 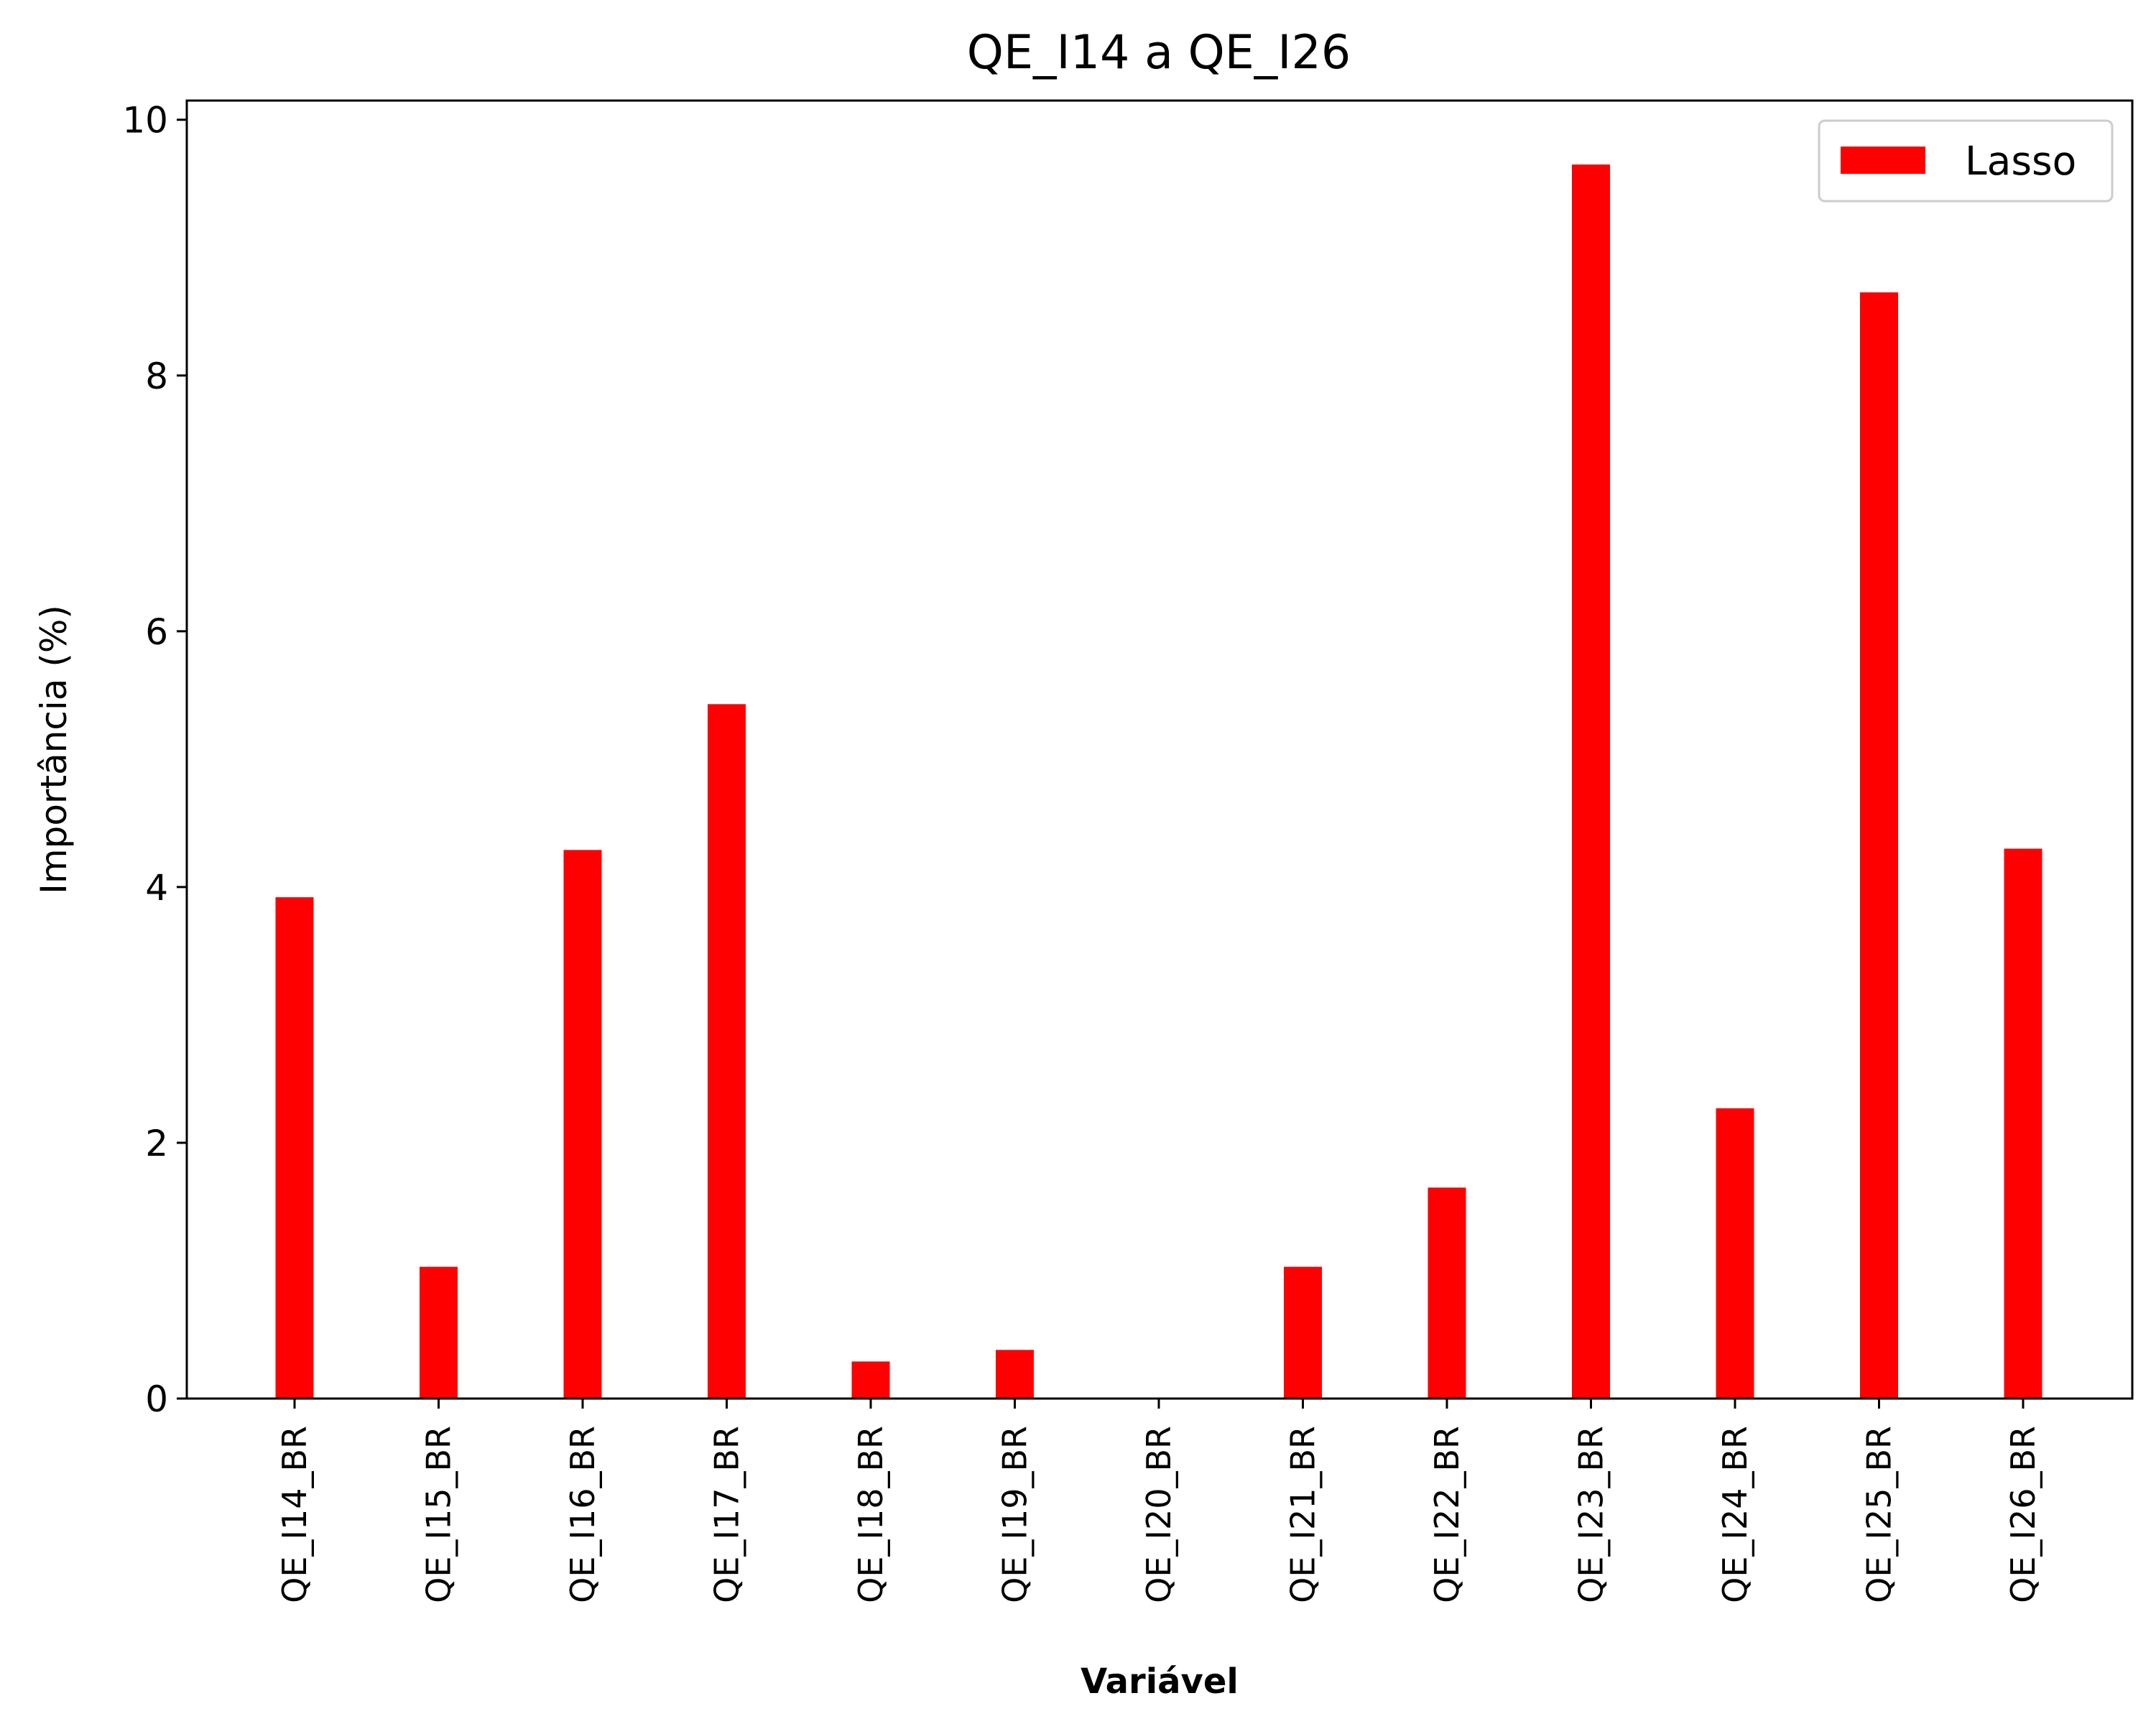 What do you see at coordinates (2021, 161) in the screenshot?
I see `legend-label: Lasso` at bounding box center [2021, 161].